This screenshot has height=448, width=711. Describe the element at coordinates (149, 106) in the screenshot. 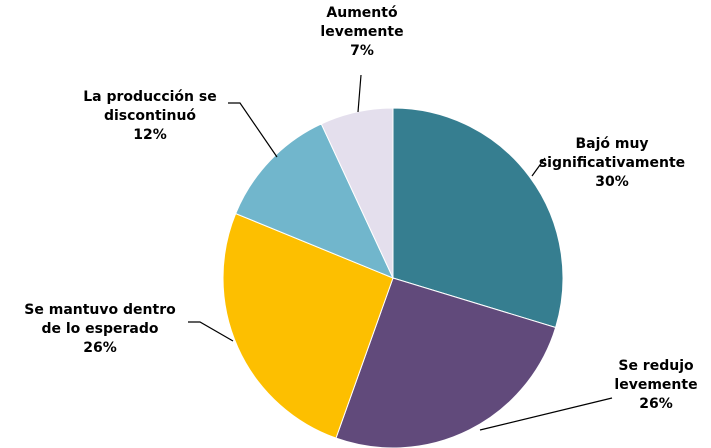

I see `slice-label: La producción se discontinuó` at that location.